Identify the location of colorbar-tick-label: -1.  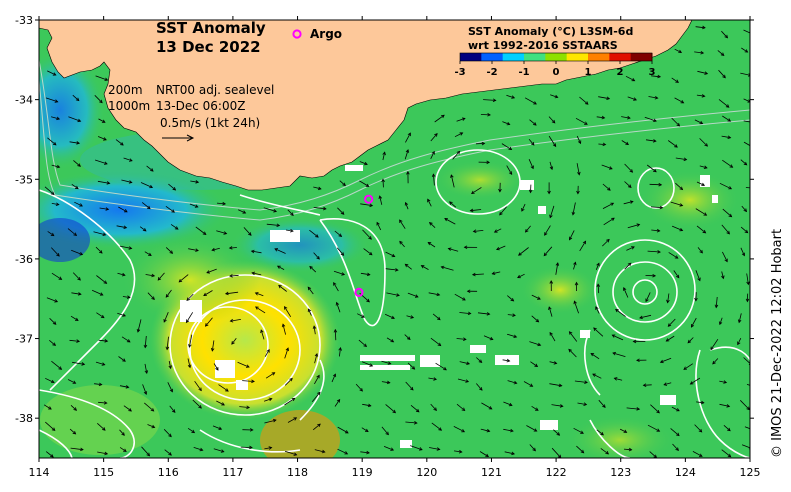
(523, 72).